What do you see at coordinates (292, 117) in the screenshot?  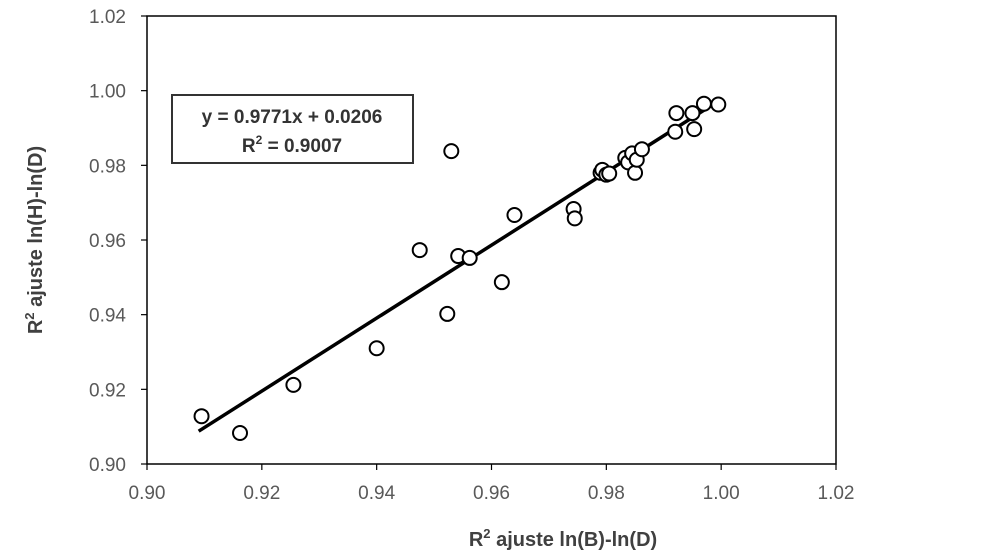 I see `trendline-equation: y = 0.9771x + 0.0206` at bounding box center [292, 117].